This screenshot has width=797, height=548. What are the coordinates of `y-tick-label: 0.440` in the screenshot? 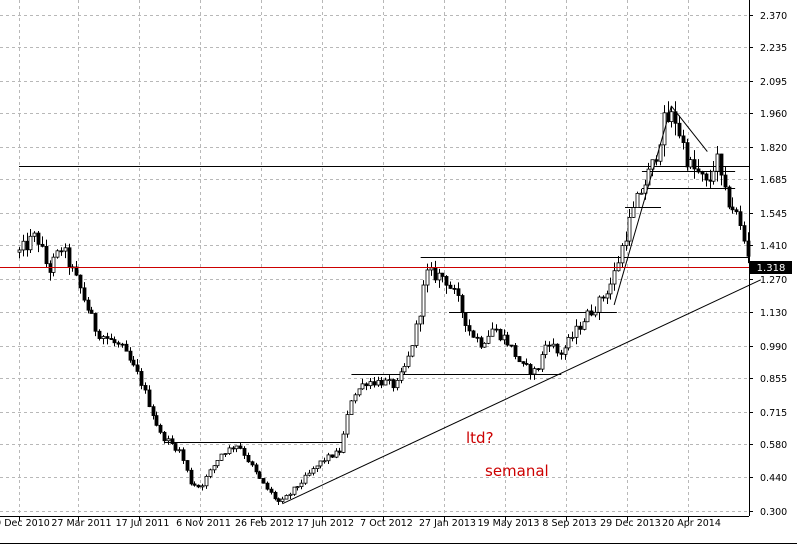 It's located at (773, 478).